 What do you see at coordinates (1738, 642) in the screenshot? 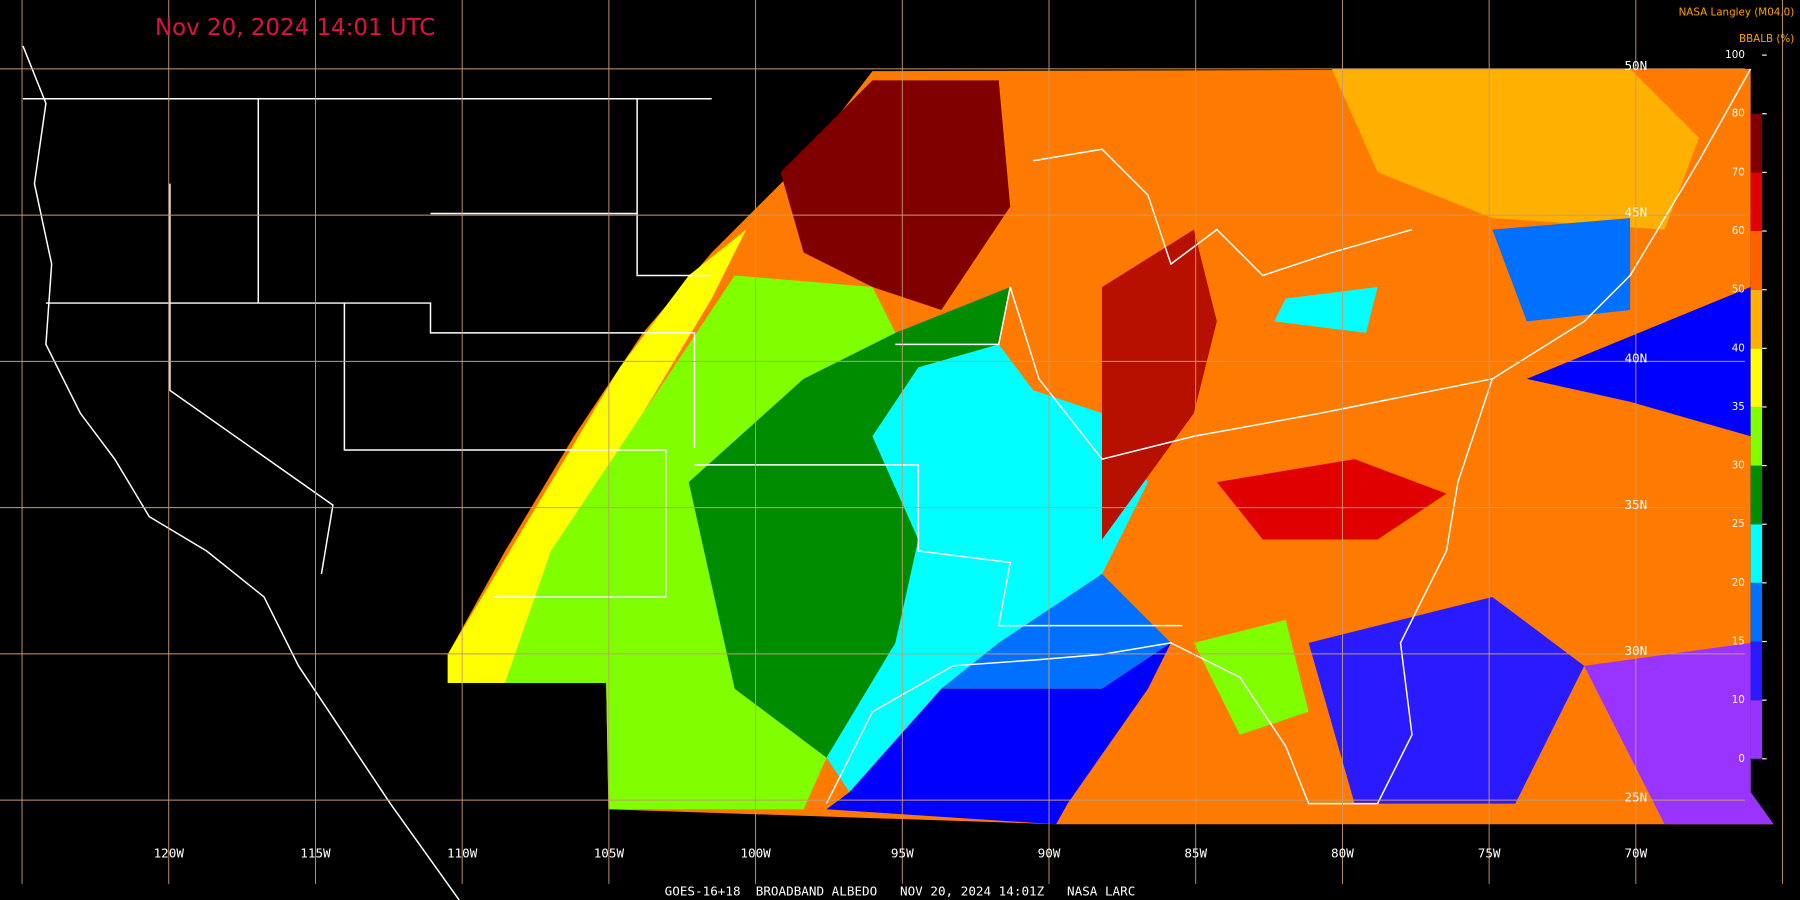
I see `colorbar-tick-label: 15` at bounding box center [1738, 642].